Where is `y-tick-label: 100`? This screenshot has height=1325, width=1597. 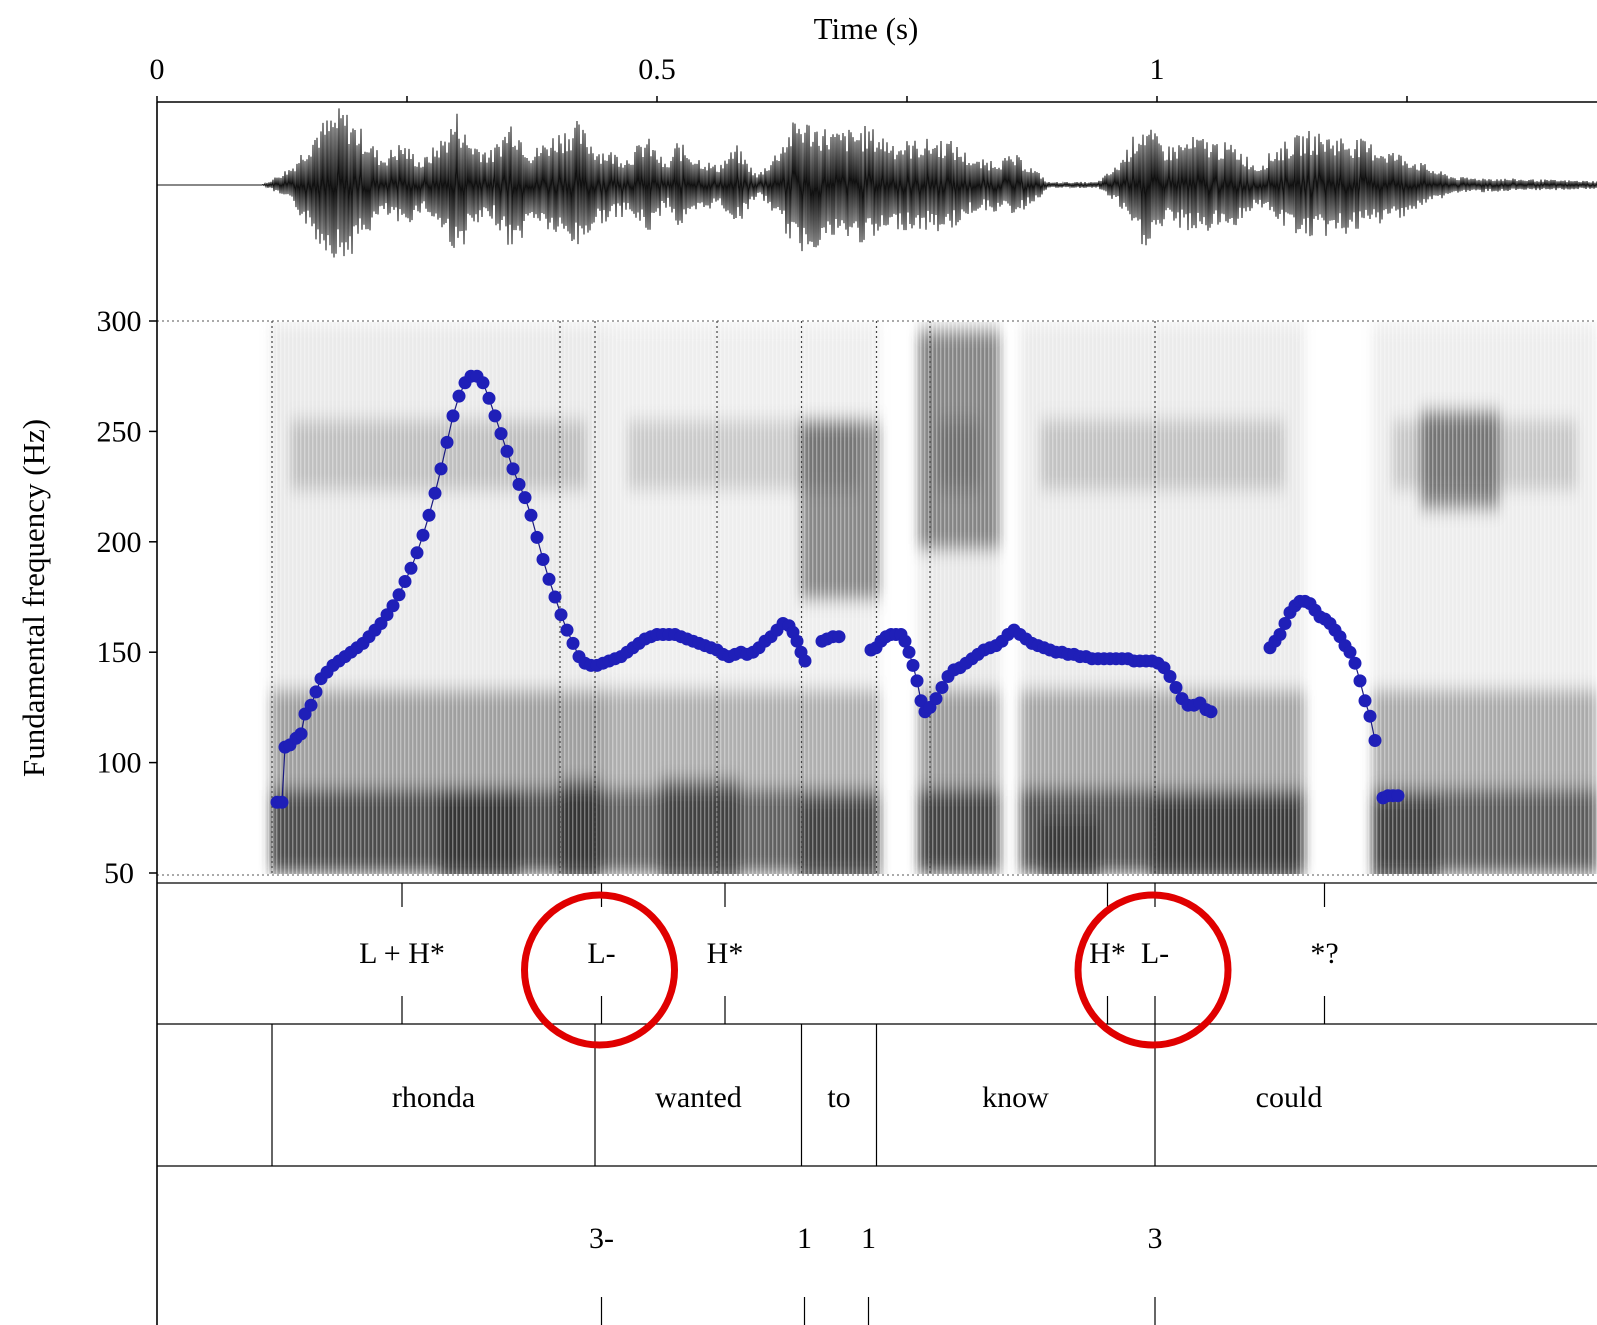
y-tick-label: 100 is located at coordinates (119, 763).